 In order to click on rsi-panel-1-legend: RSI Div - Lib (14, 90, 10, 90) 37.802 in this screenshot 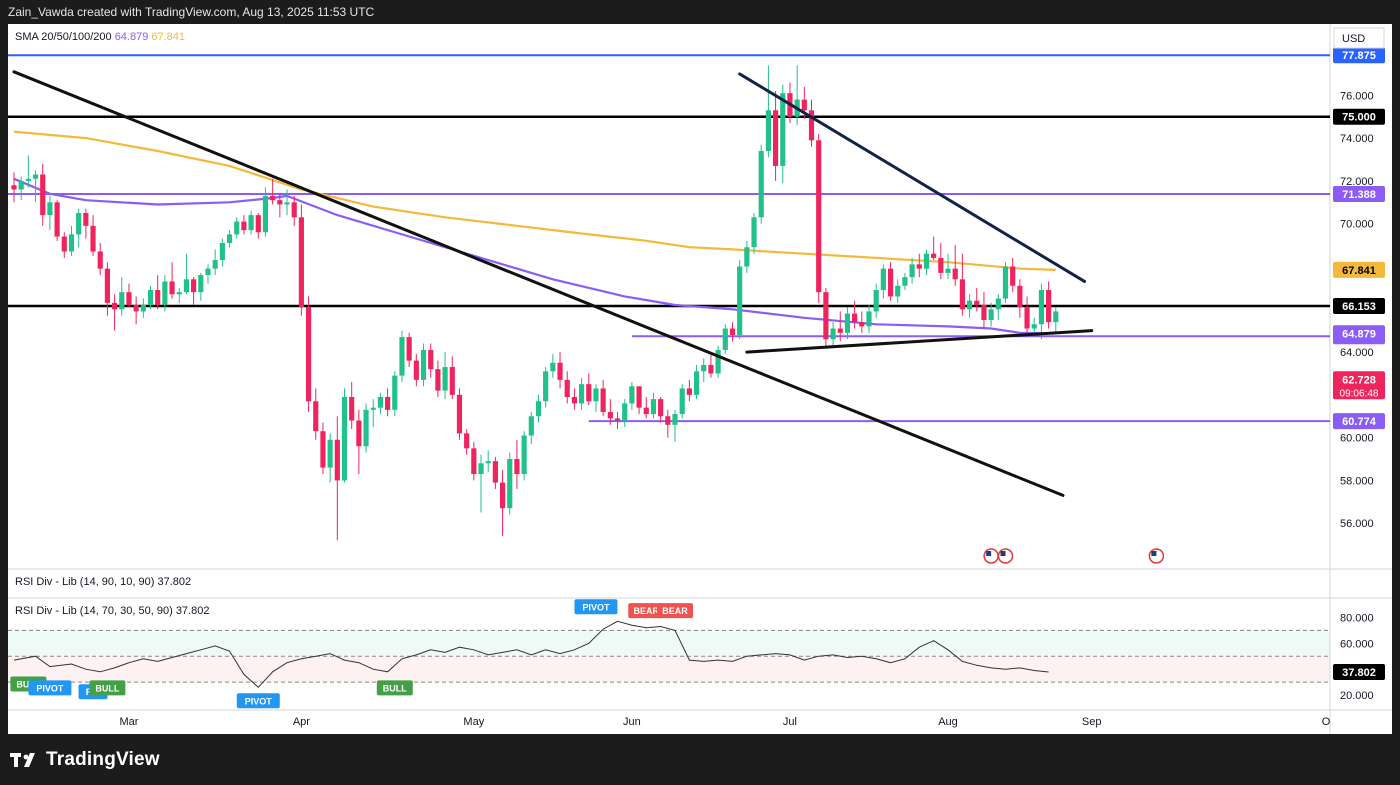, I will do `click(103, 582)`.